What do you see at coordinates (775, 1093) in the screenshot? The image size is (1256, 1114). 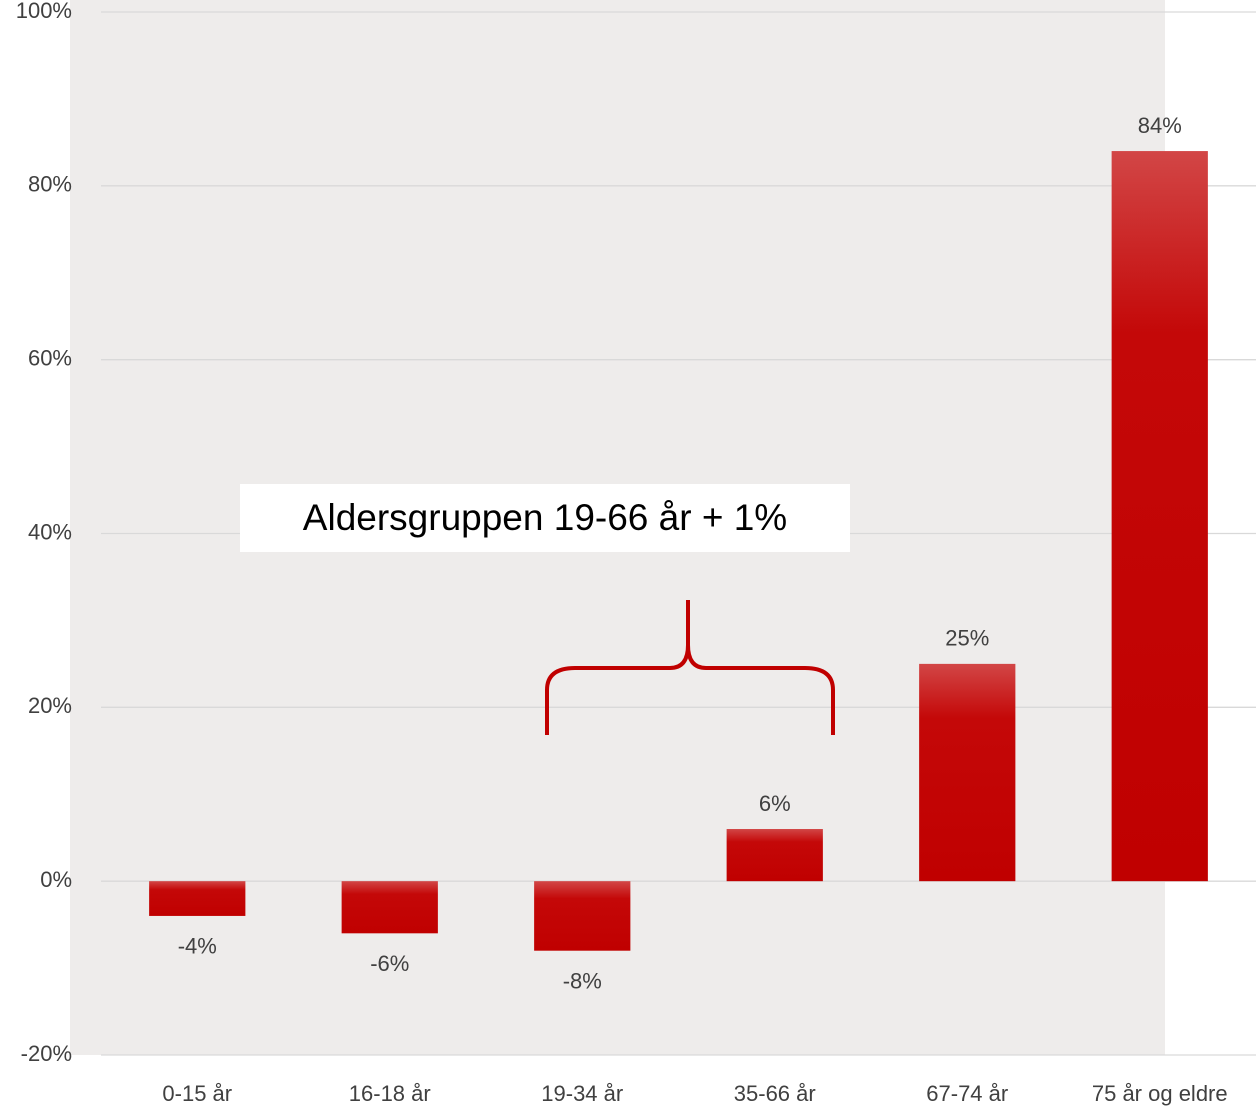 I see `x-tick-label: 35-66 år` at bounding box center [775, 1093].